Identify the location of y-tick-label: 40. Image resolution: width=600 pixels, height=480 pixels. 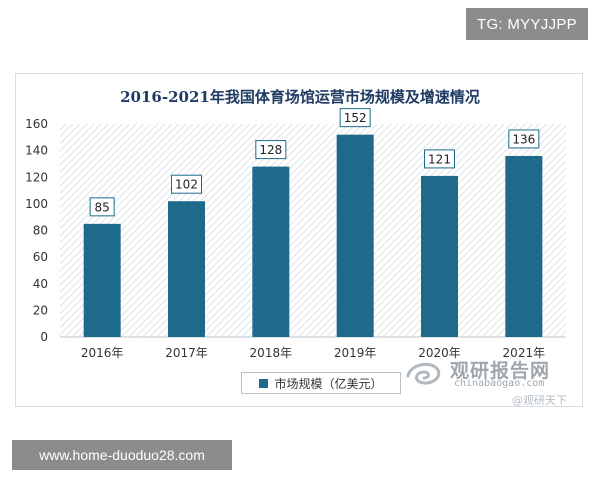
(40, 284).